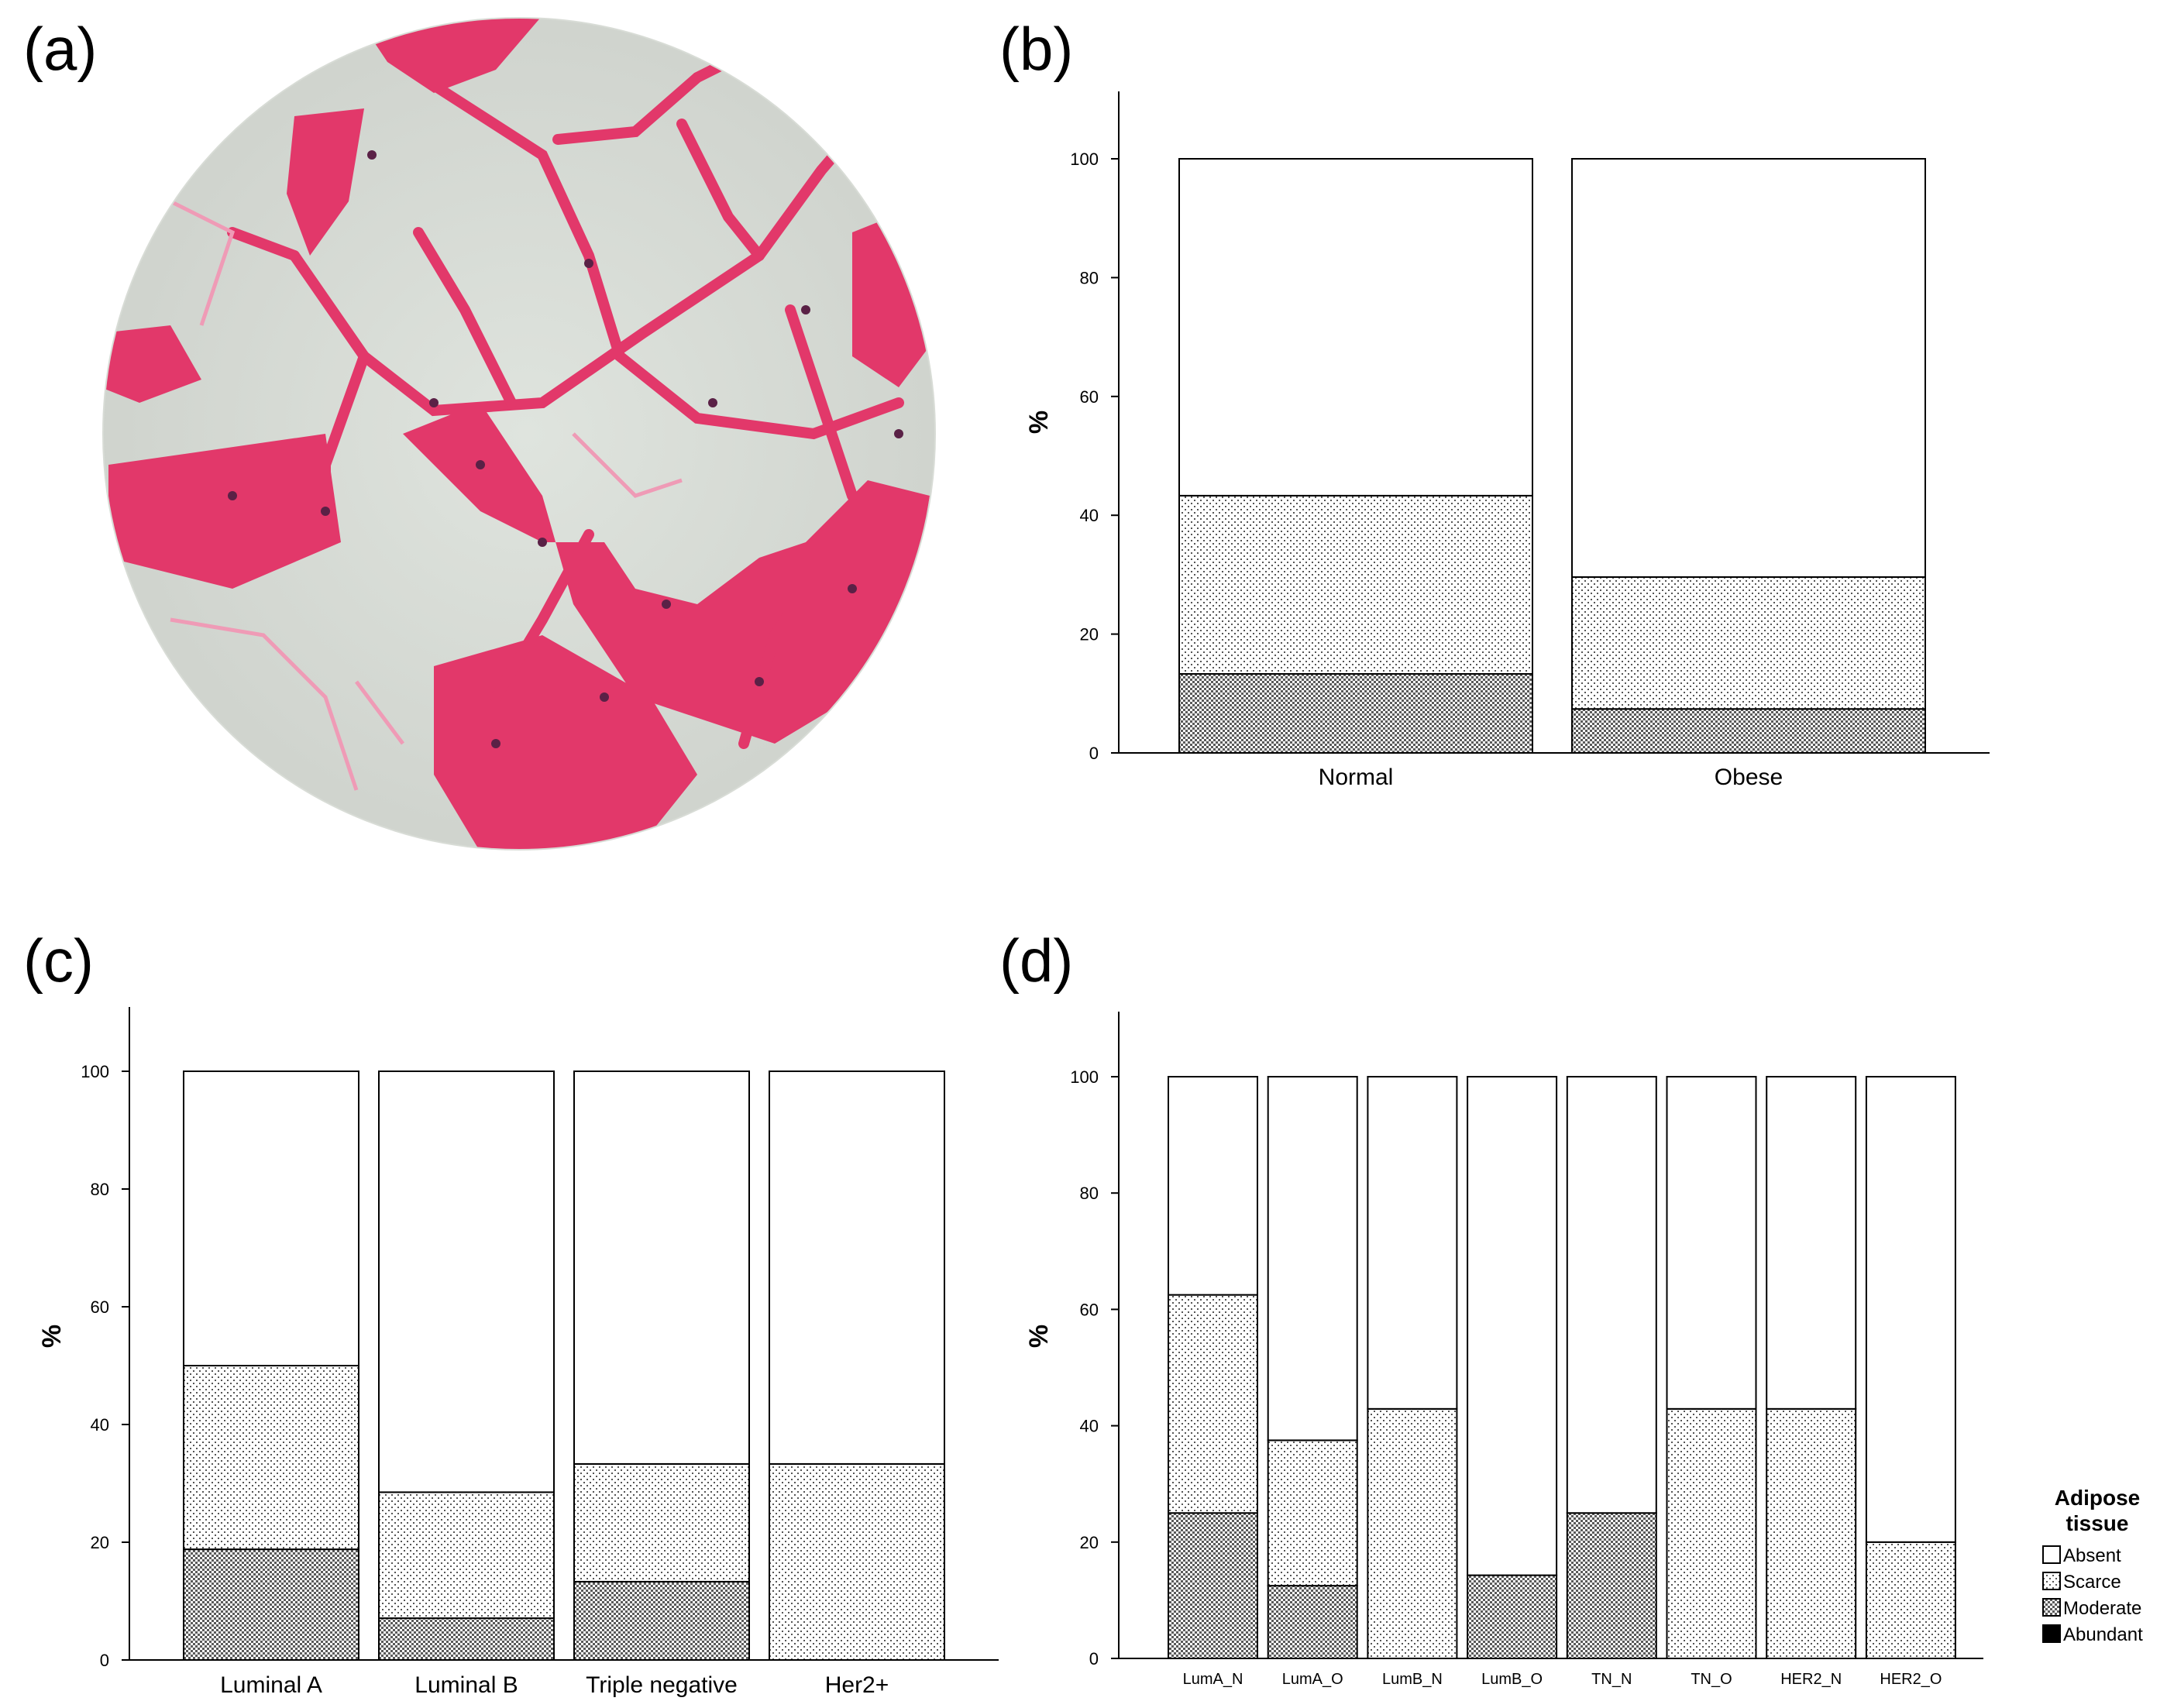  Describe the element at coordinates (1612, 1679) in the screenshot. I see `x-tick-label: TN_N` at that location.